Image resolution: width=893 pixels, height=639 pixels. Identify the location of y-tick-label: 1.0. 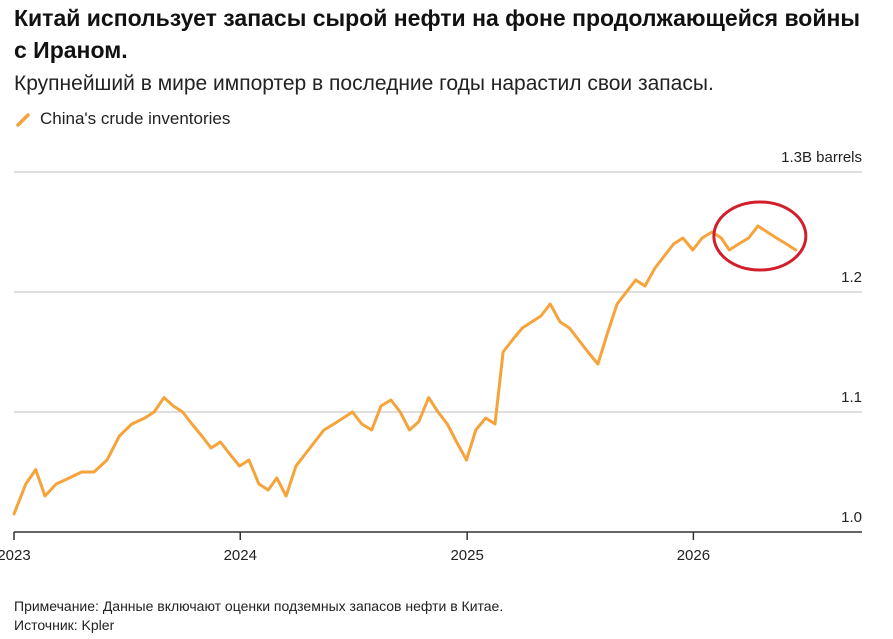
(851, 517).